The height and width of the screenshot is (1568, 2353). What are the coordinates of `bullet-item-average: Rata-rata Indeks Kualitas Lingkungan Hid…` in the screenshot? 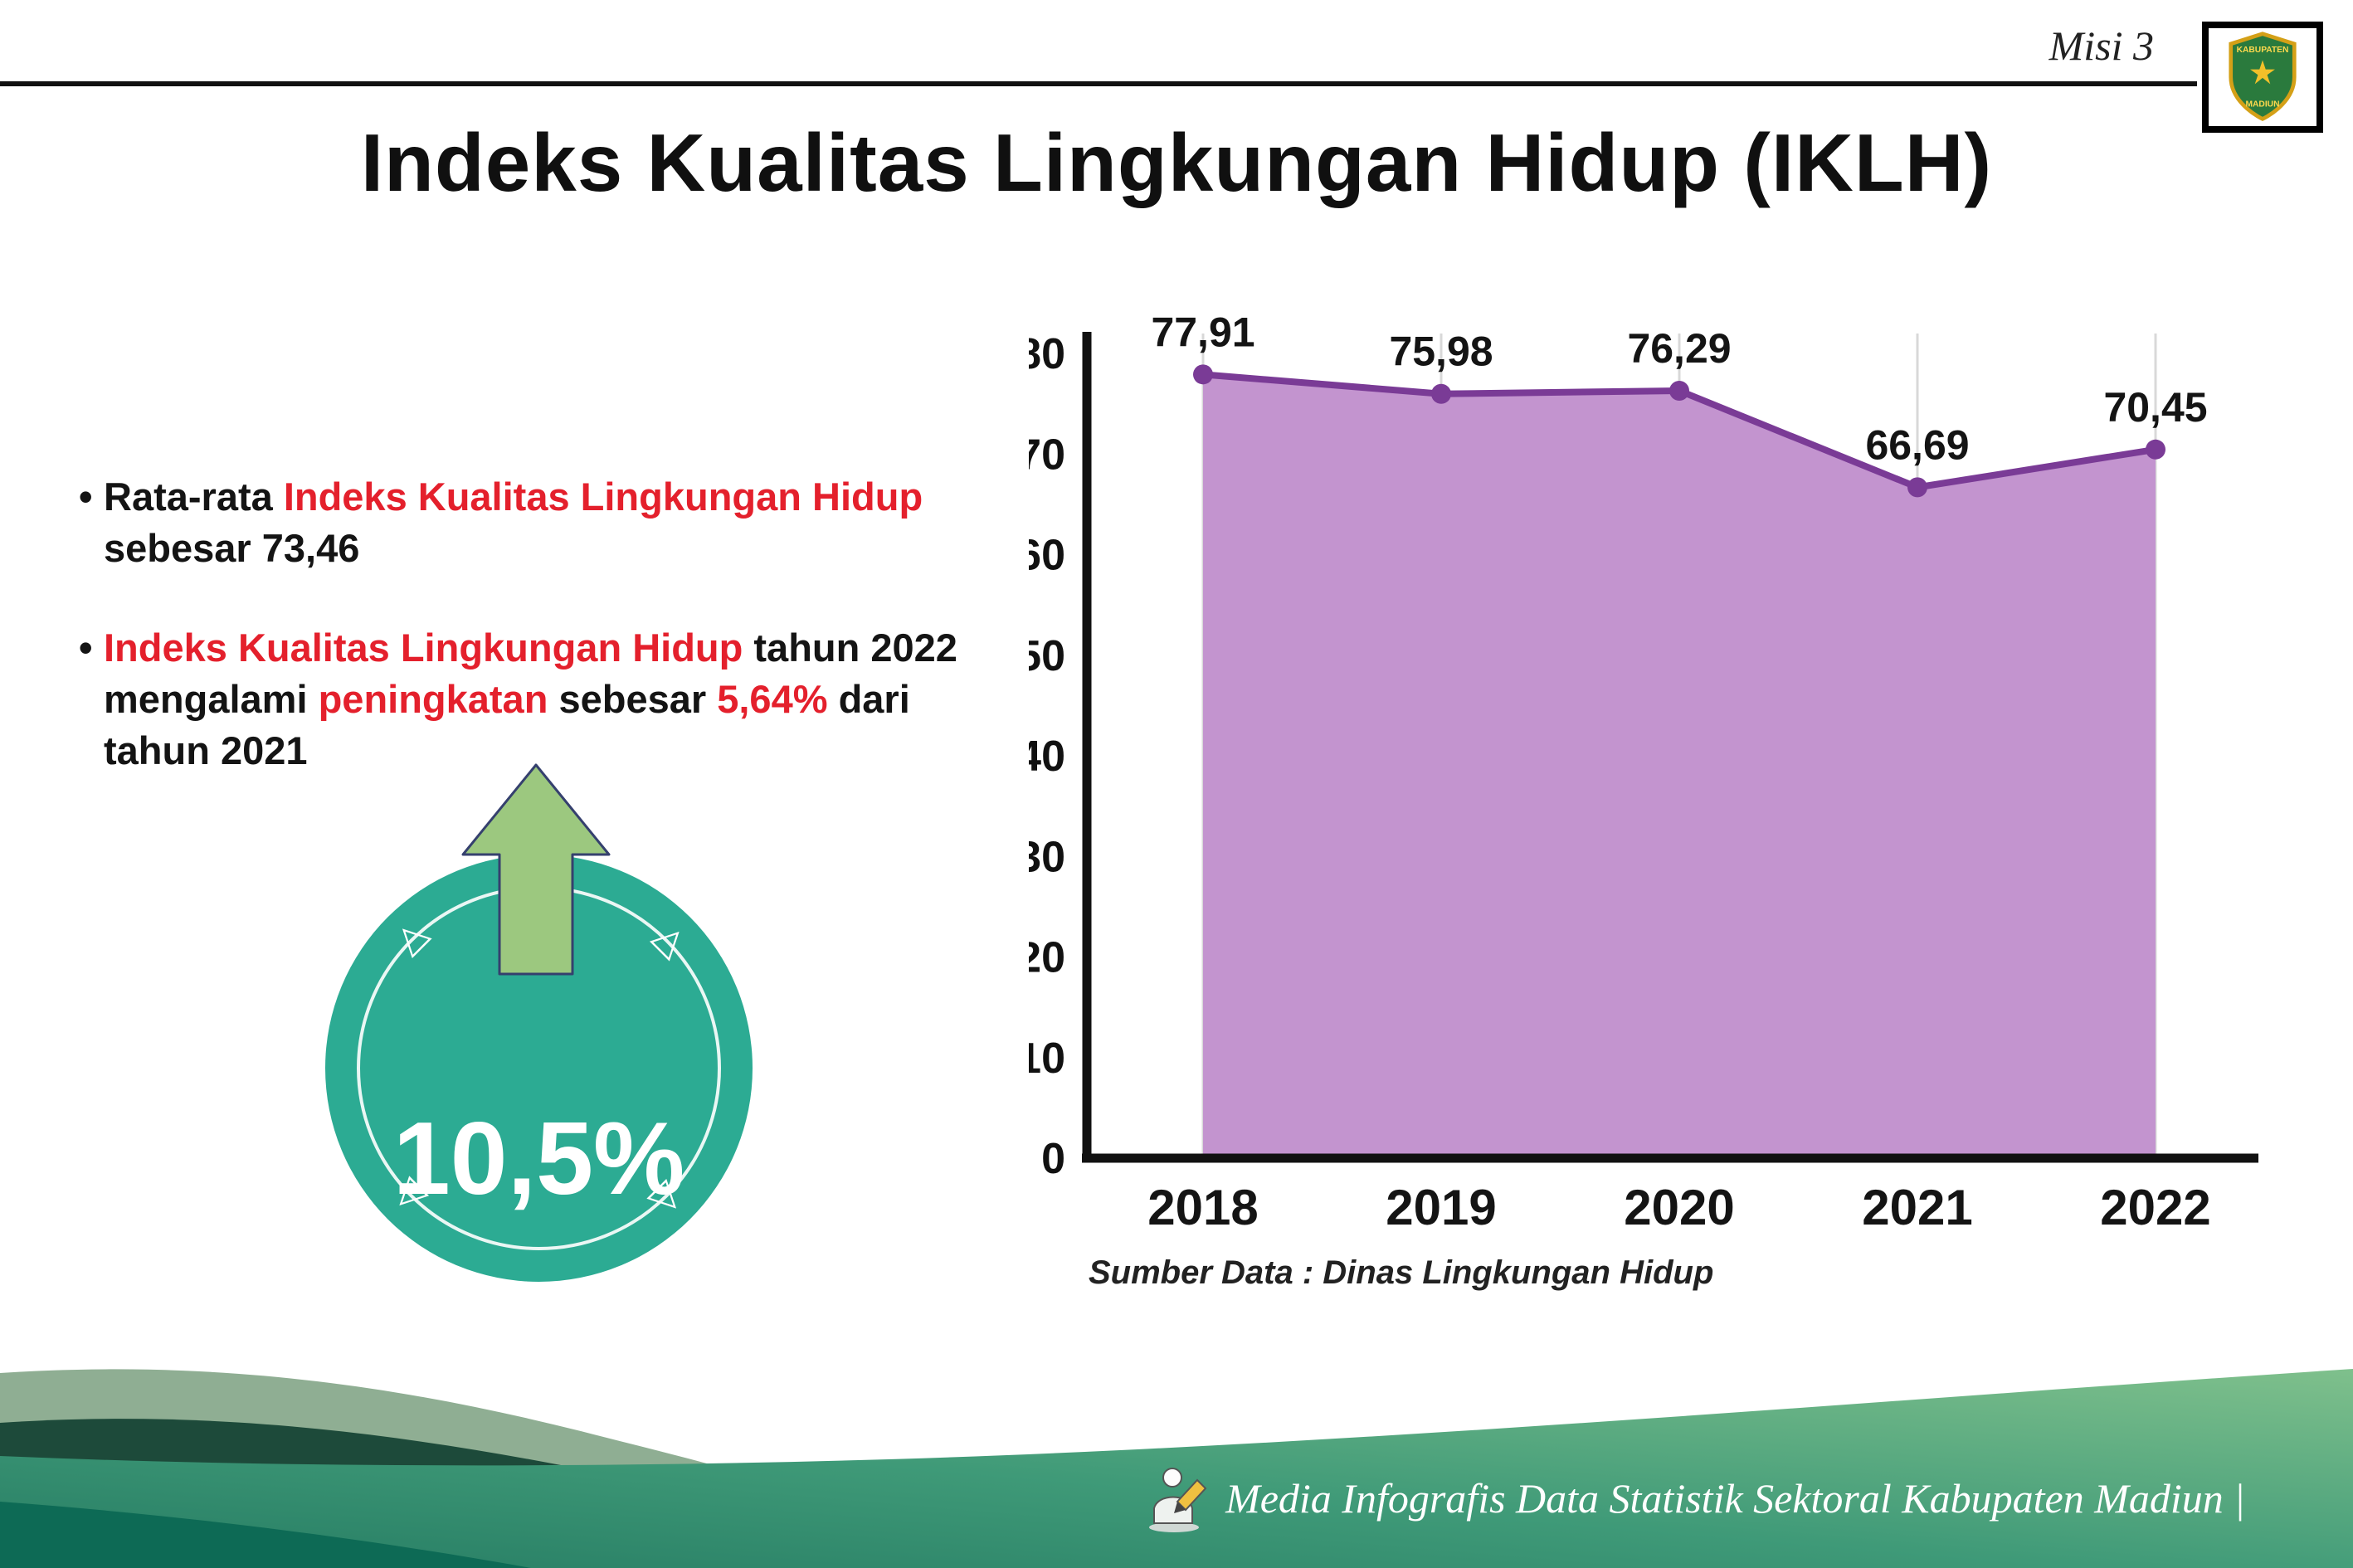 It's located at (531, 522).